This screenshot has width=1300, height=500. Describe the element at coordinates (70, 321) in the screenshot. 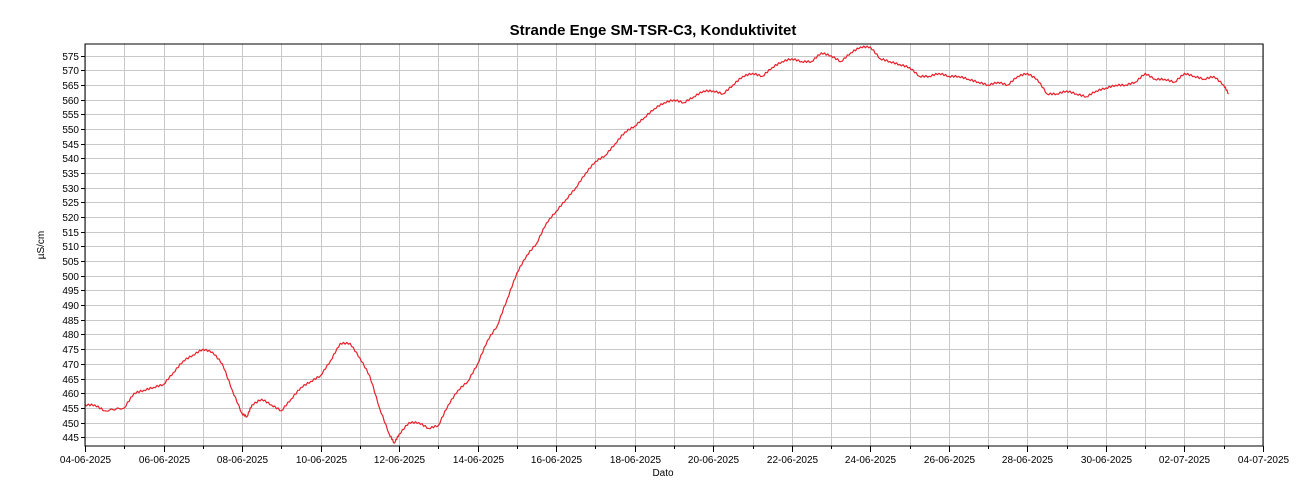

I see `y-tick-label: 485` at that location.